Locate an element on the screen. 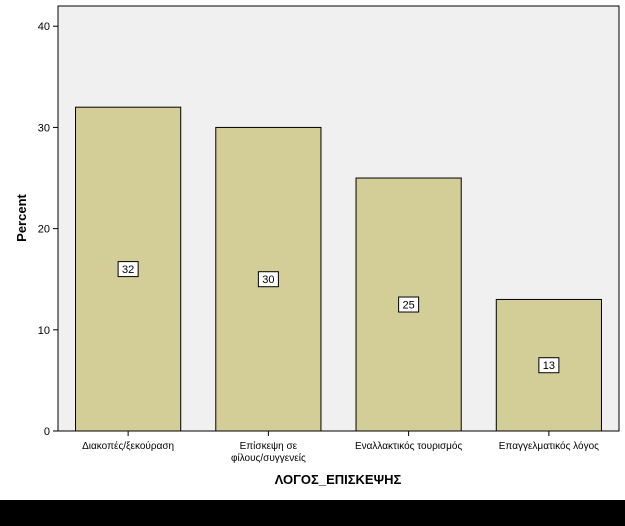  y-tick-label: 40 is located at coordinates (44, 27).